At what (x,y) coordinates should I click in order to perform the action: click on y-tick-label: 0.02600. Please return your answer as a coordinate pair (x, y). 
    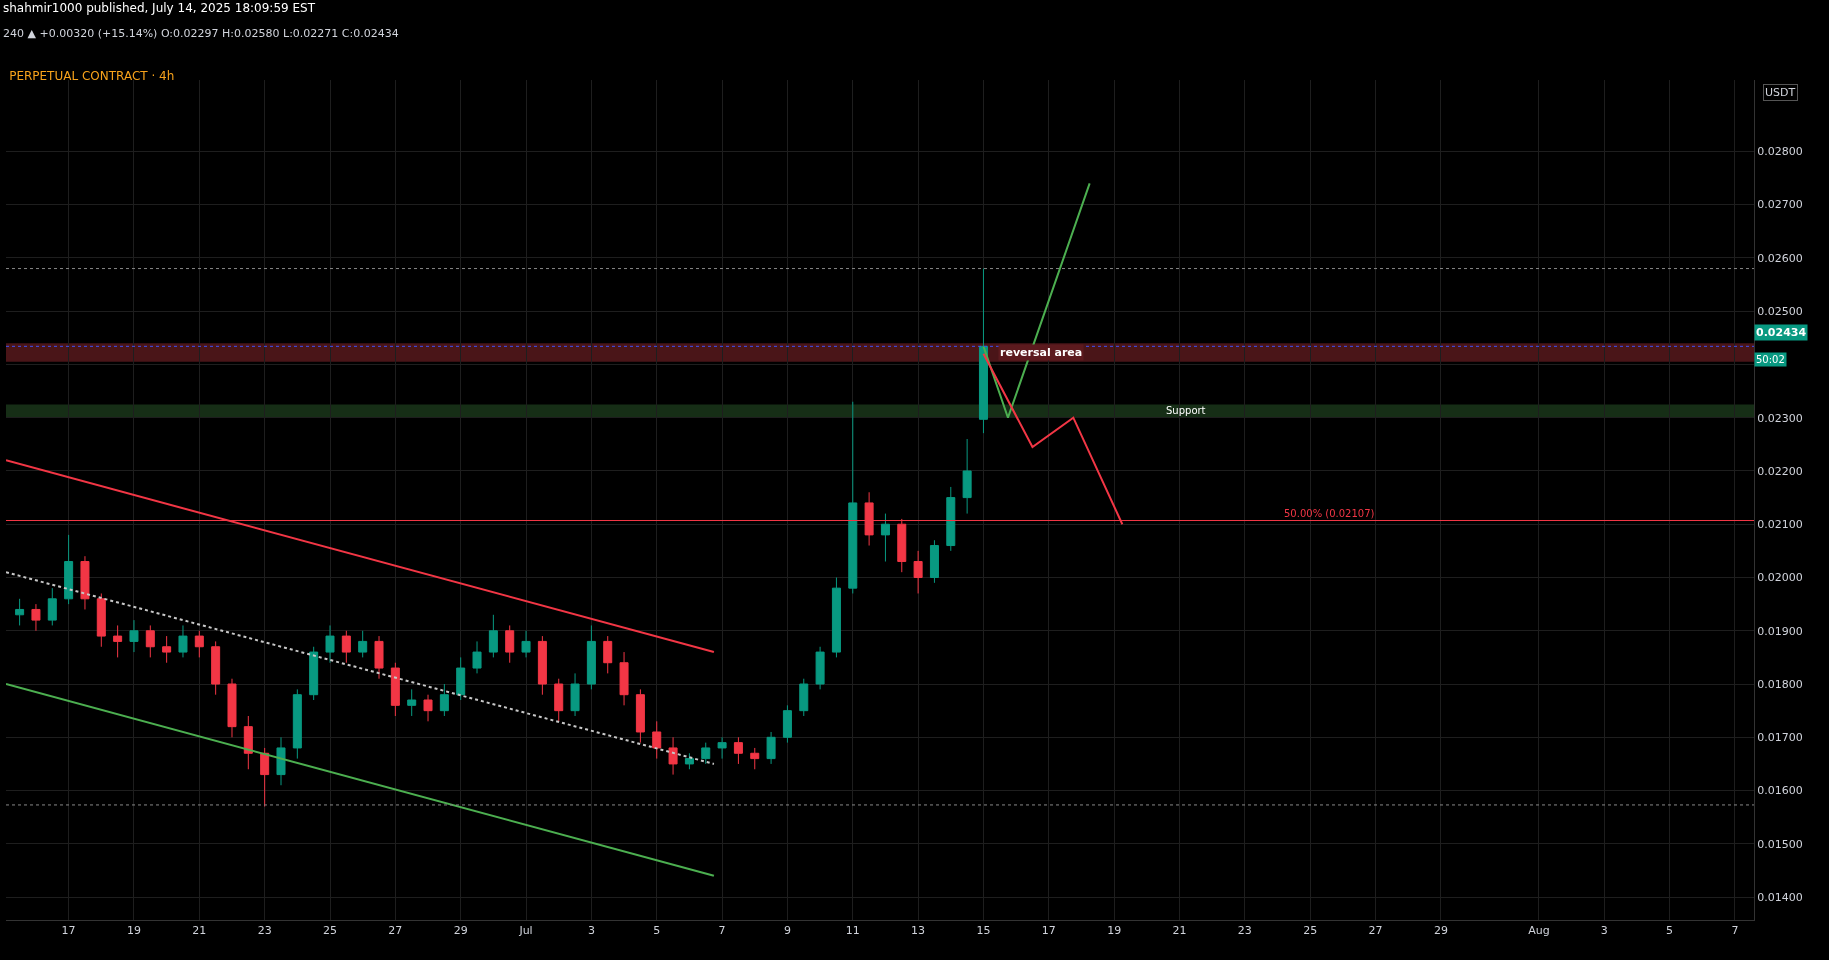
    Looking at the image, I should click on (1780, 258).